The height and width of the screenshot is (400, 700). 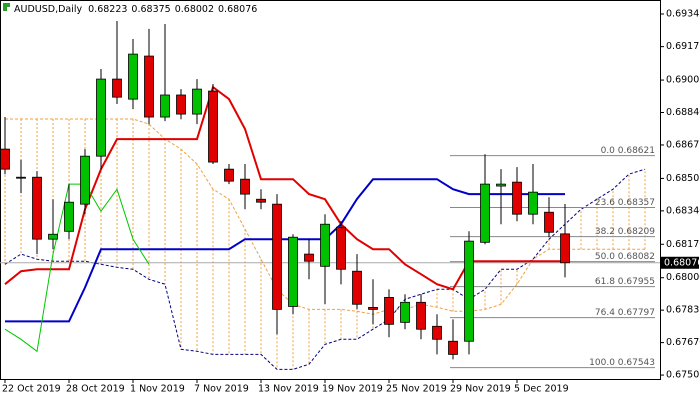 I want to click on fib-label: 0.0 0.68621, so click(x=628, y=151).